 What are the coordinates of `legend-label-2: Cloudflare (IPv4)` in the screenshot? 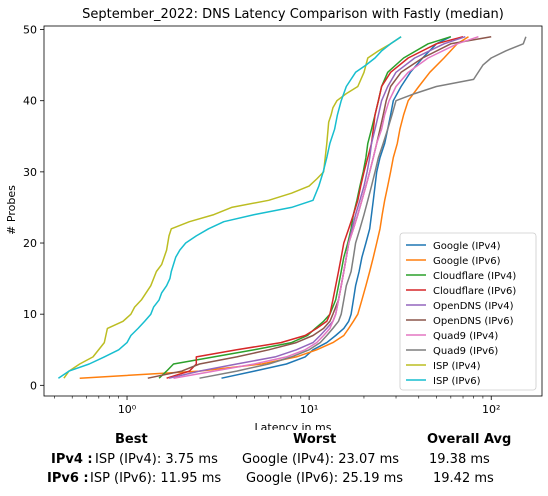 It's located at (474, 276).